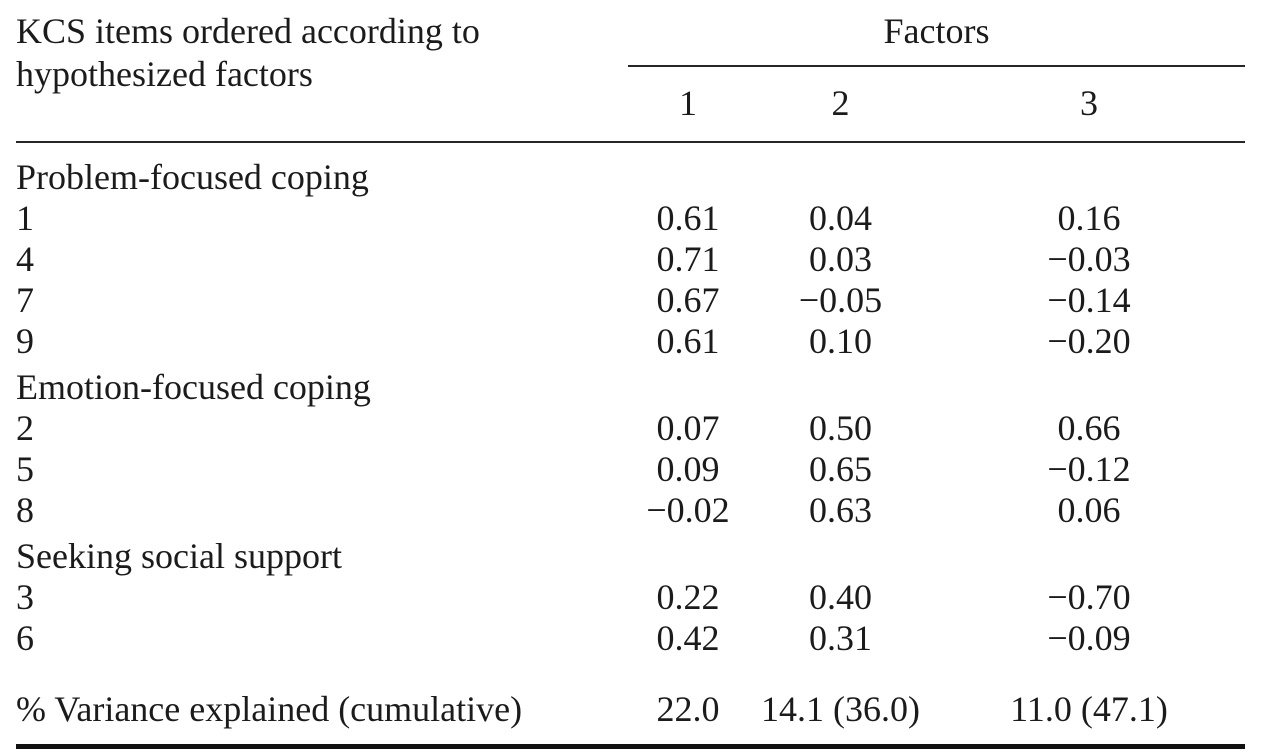 This screenshot has width=1261, height=752. What do you see at coordinates (840, 510) in the screenshot?
I see `loading-value: 0.63` at bounding box center [840, 510].